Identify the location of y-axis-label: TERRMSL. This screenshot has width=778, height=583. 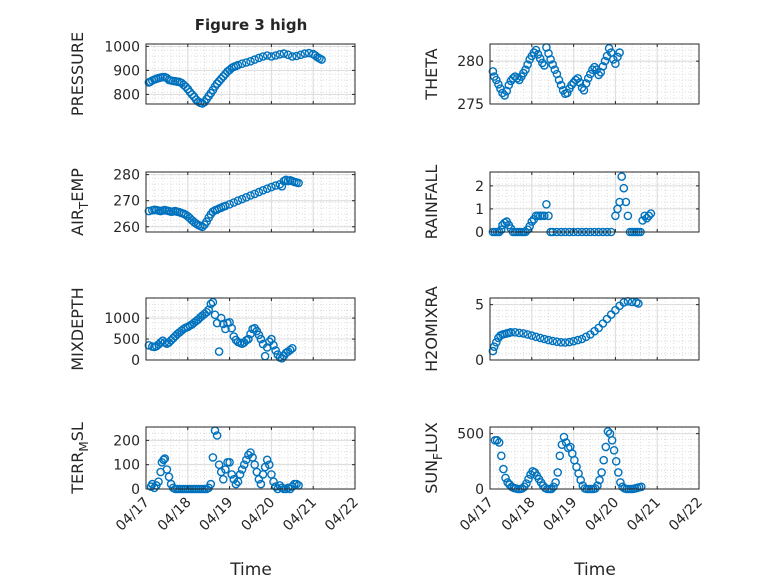
(79, 458).